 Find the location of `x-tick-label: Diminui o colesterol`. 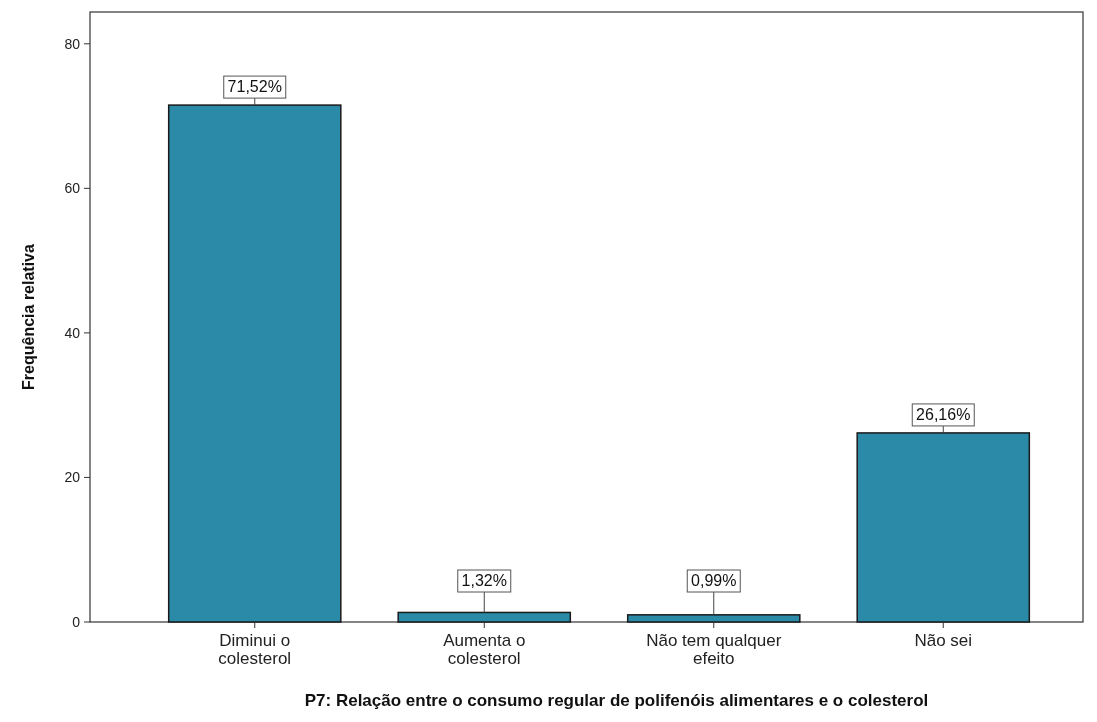

x-tick-label: Diminui o colesterol is located at coordinates (255, 649).